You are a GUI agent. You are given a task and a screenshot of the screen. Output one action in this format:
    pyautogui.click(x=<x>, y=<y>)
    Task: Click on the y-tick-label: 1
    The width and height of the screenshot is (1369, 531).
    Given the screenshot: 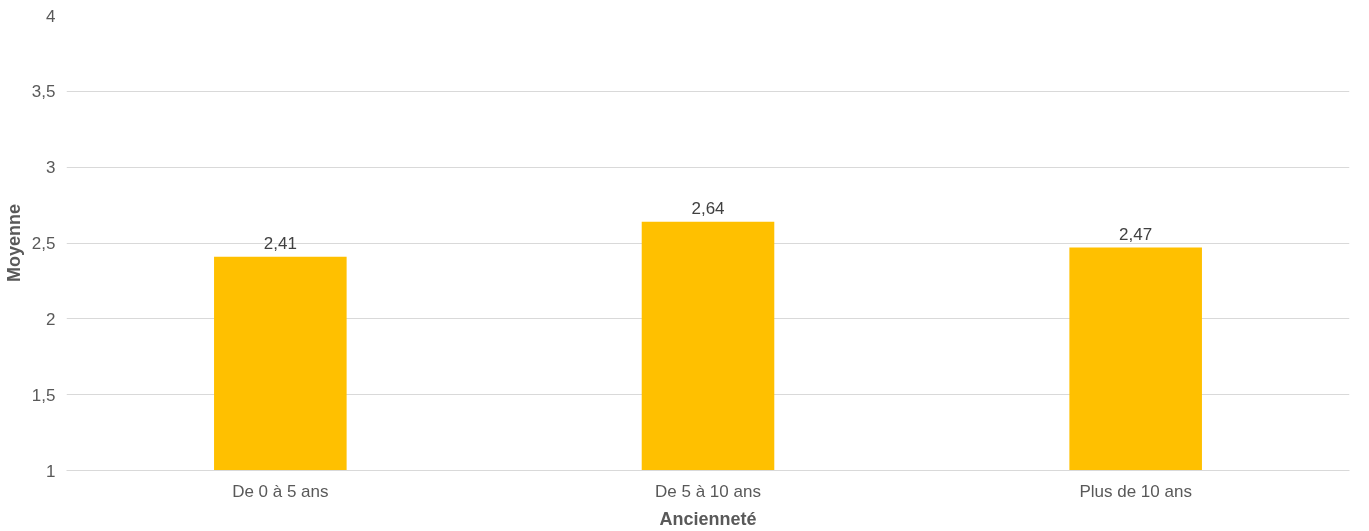 What is the action you would take?
    pyautogui.click(x=51, y=471)
    